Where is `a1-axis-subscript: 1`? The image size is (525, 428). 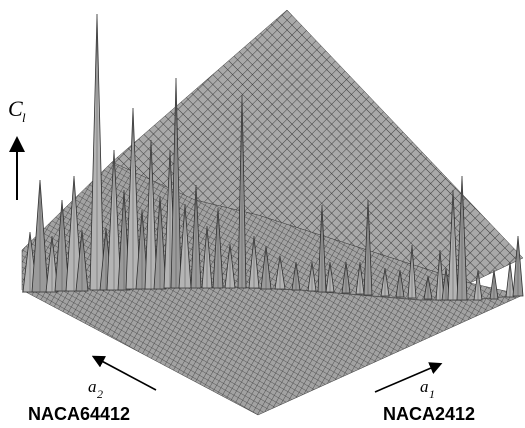 a1-axis-subscript: 1 is located at coordinates (432, 394).